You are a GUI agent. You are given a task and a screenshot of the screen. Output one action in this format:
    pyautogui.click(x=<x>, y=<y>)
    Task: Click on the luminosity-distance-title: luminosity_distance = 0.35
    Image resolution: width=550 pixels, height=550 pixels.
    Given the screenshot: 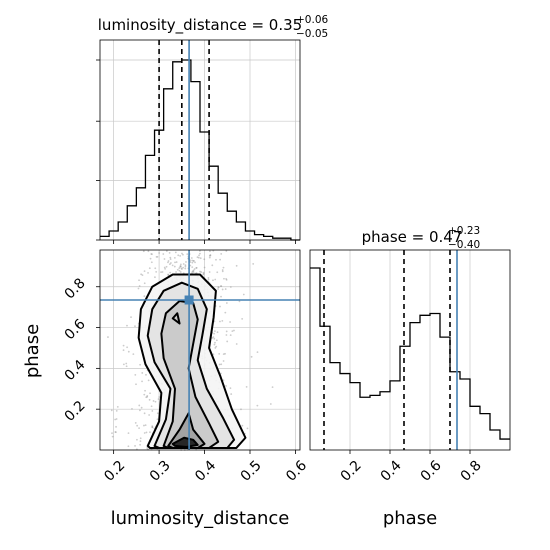 What is the action you would take?
    pyautogui.click(x=200, y=25)
    